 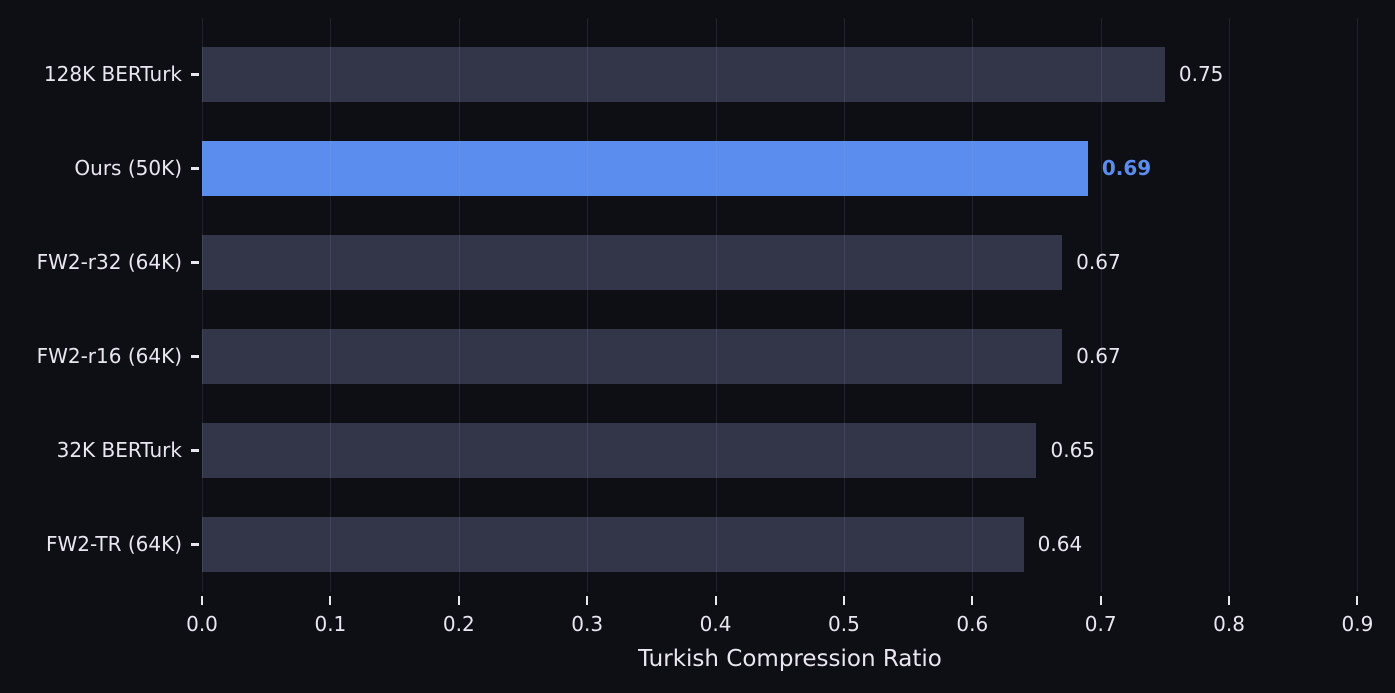 What do you see at coordinates (458, 624) in the screenshot?
I see `x-tick-label: 0.2` at bounding box center [458, 624].